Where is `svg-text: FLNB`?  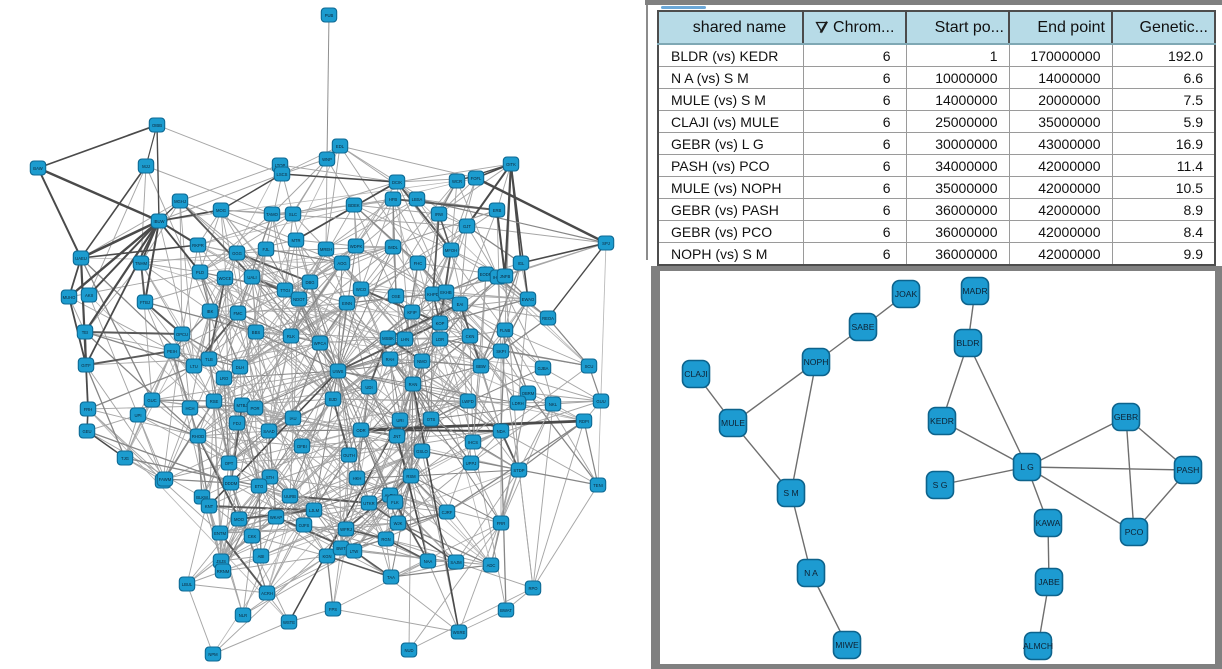
svg-text: FLNB is located at coordinates (505, 330).